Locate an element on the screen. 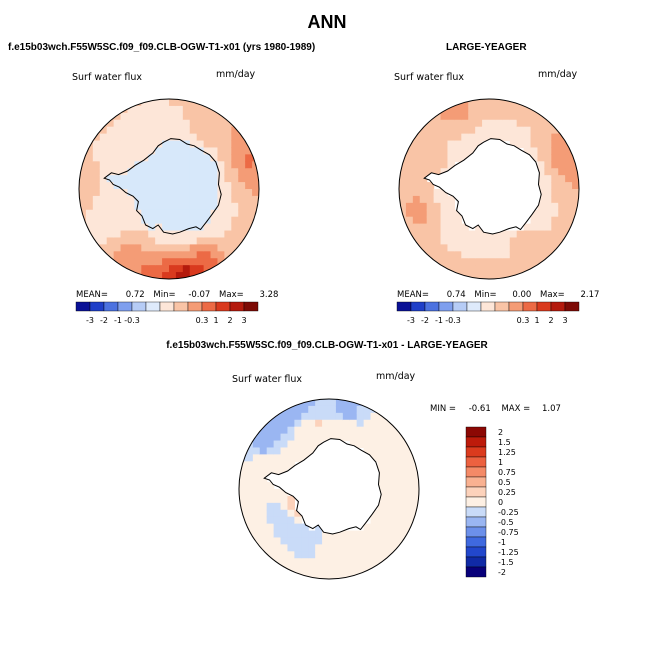 The image size is (654, 654). legend-level-label: 0.5 is located at coordinates (504, 482).